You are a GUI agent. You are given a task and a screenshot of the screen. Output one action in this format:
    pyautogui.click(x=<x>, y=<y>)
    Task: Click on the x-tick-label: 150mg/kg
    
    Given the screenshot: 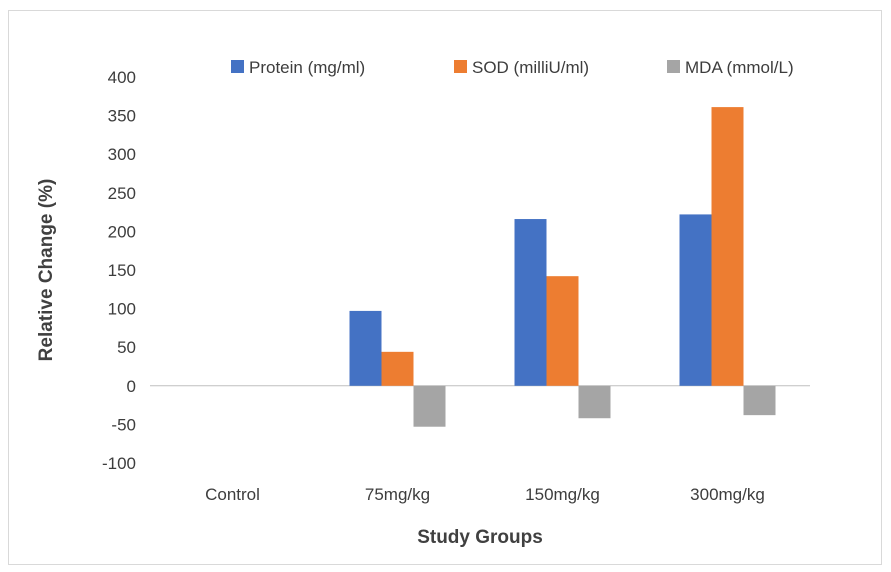 What is the action you would take?
    pyautogui.click(x=562, y=494)
    